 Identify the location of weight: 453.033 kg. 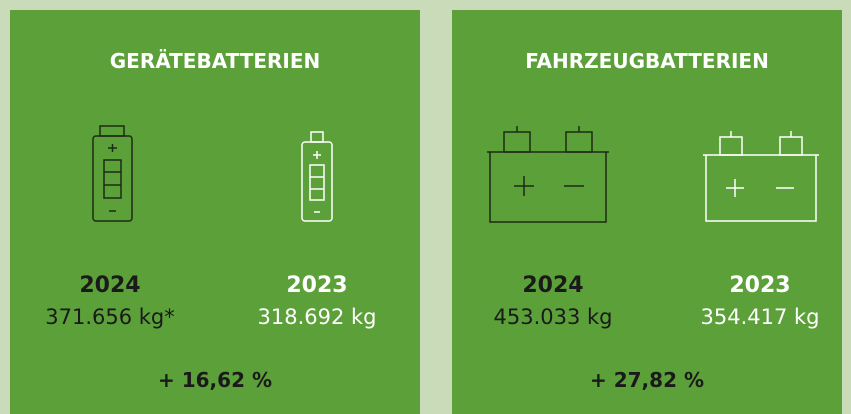
(552, 317).